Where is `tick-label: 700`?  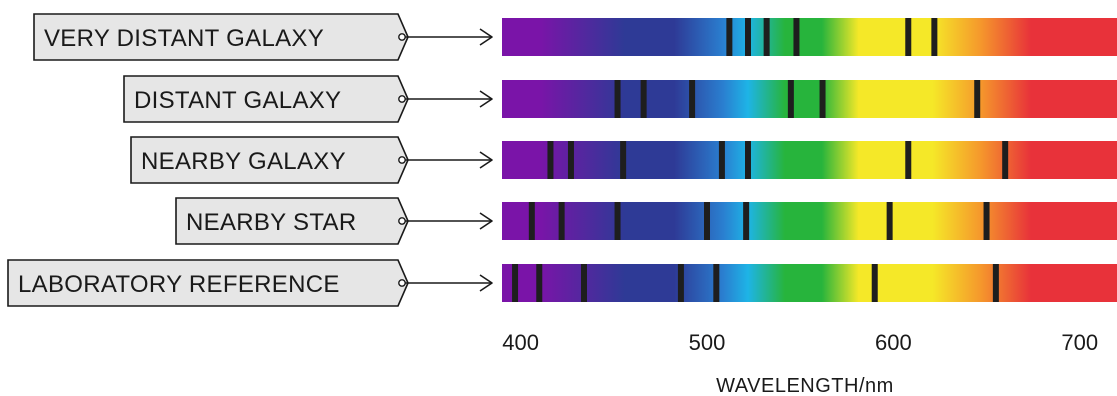 tick-label: 700 is located at coordinates (1079, 342).